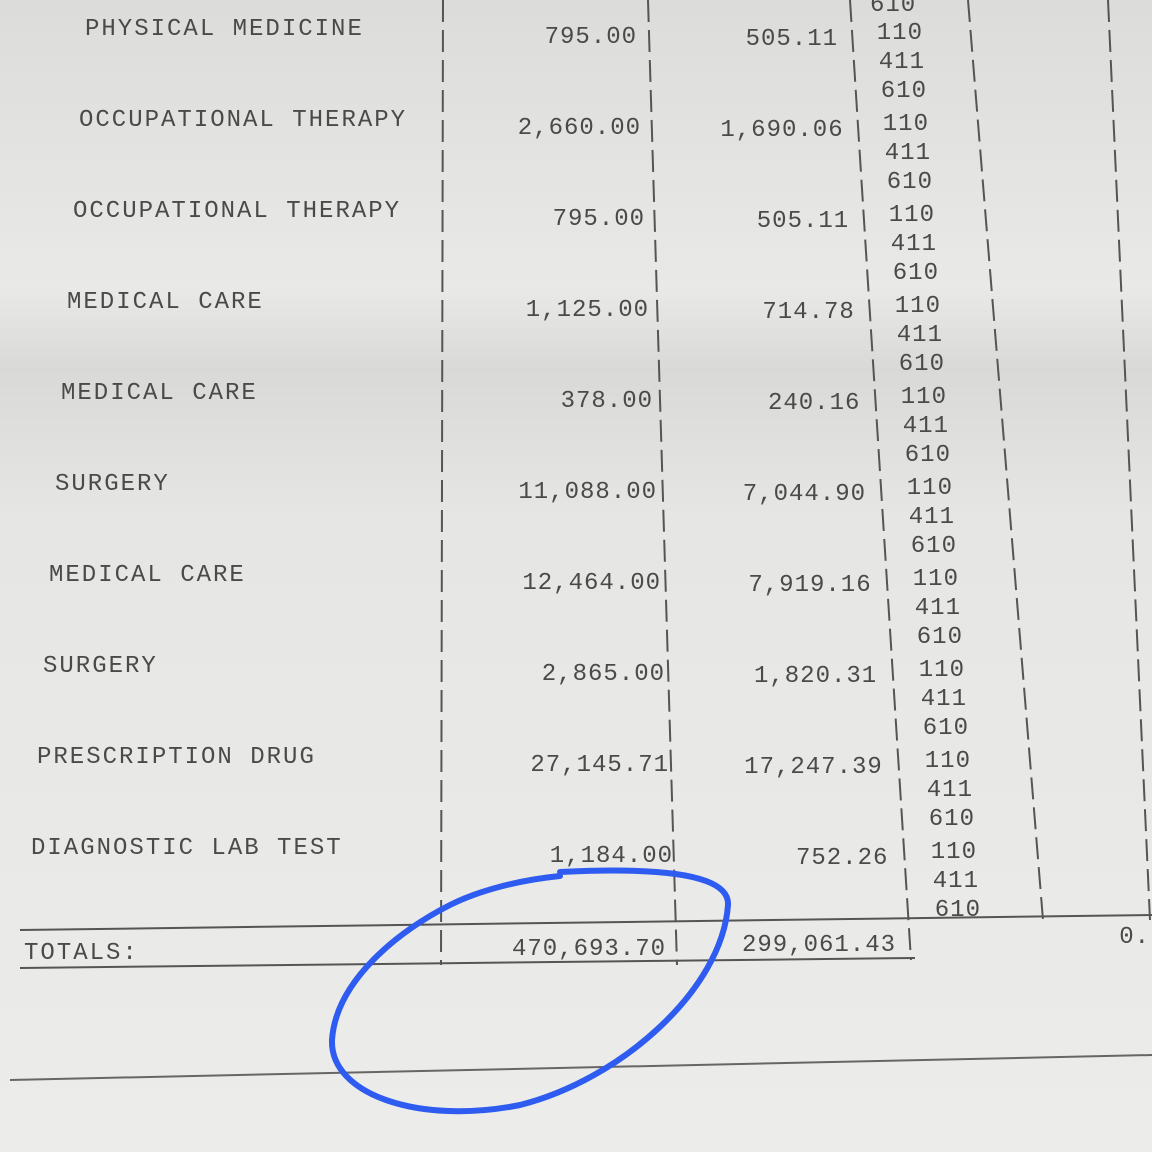  What do you see at coordinates (810, 585) in the screenshot?
I see `paid-amount: 7,919.16` at bounding box center [810, 585].